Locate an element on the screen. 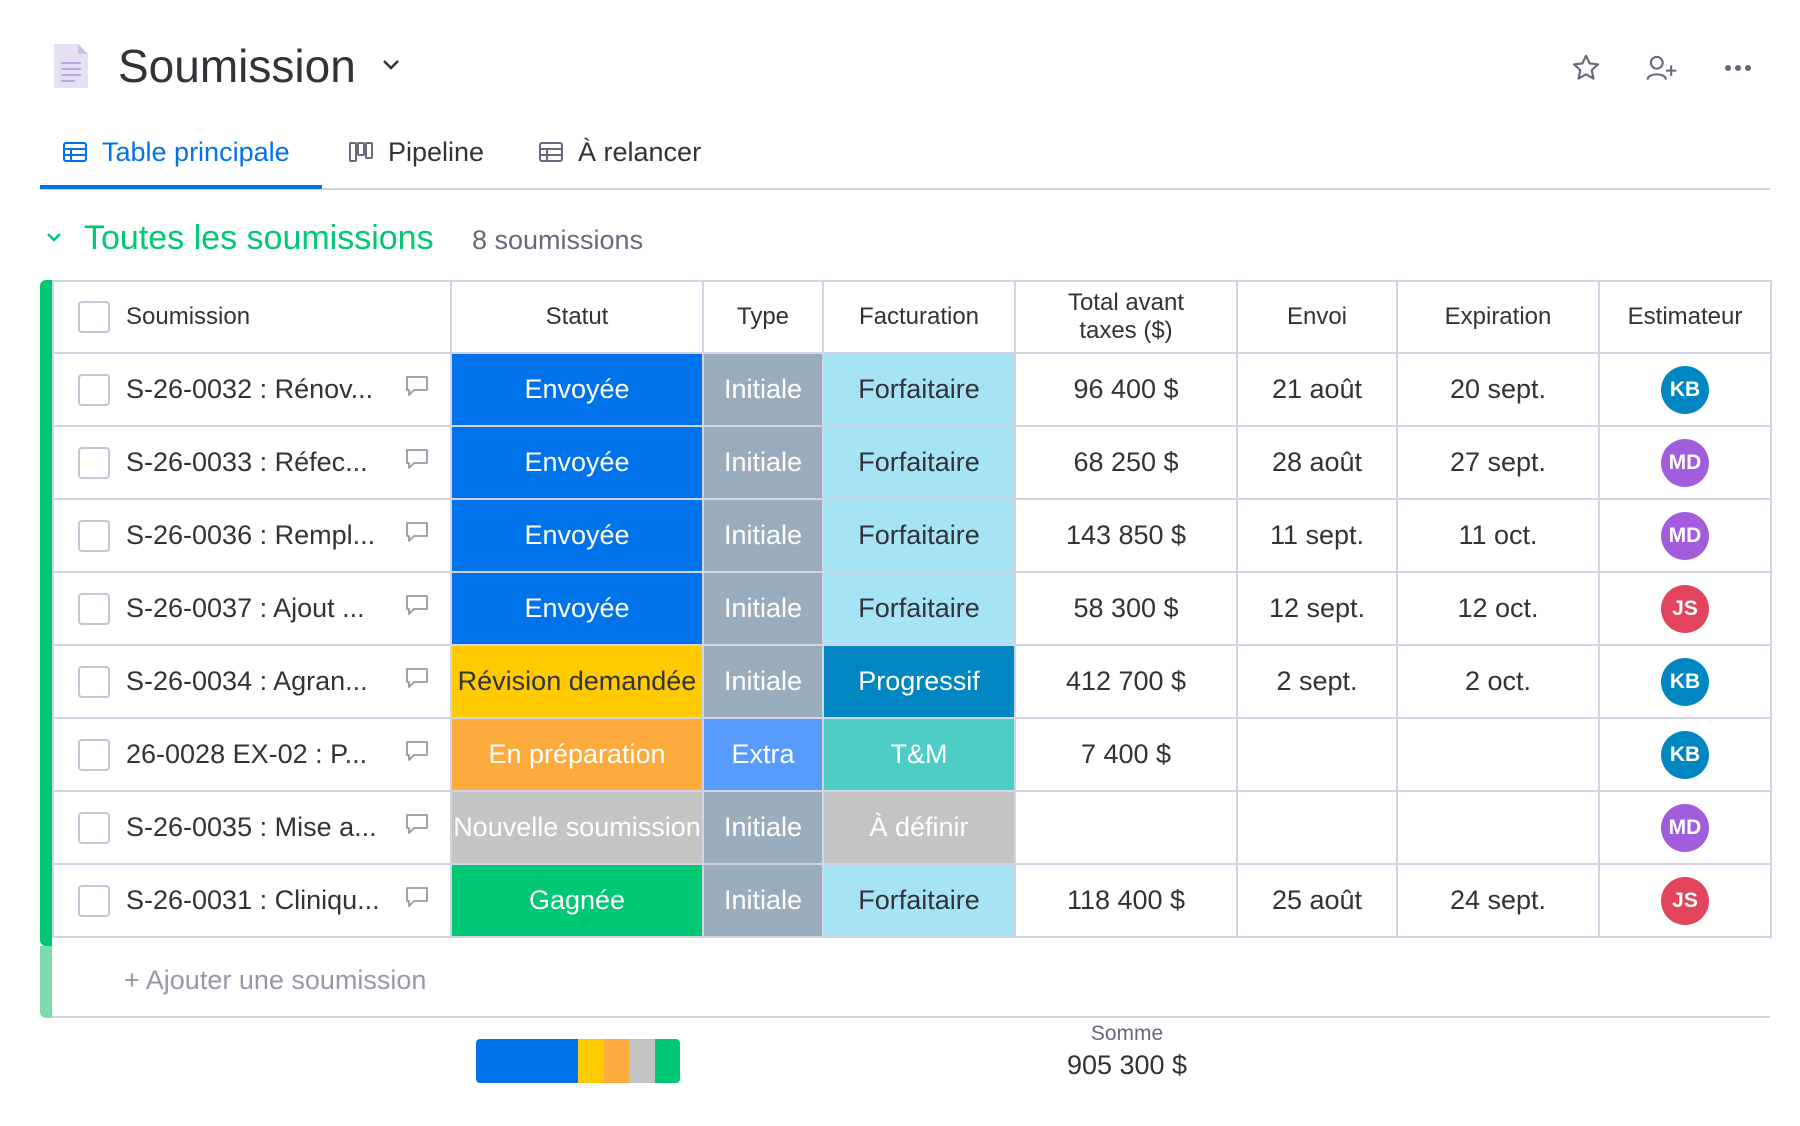 The width and height of the screenshot is (1800, 1126). cell-expiration: 11 oct. is located at coordinates (1498, 535).